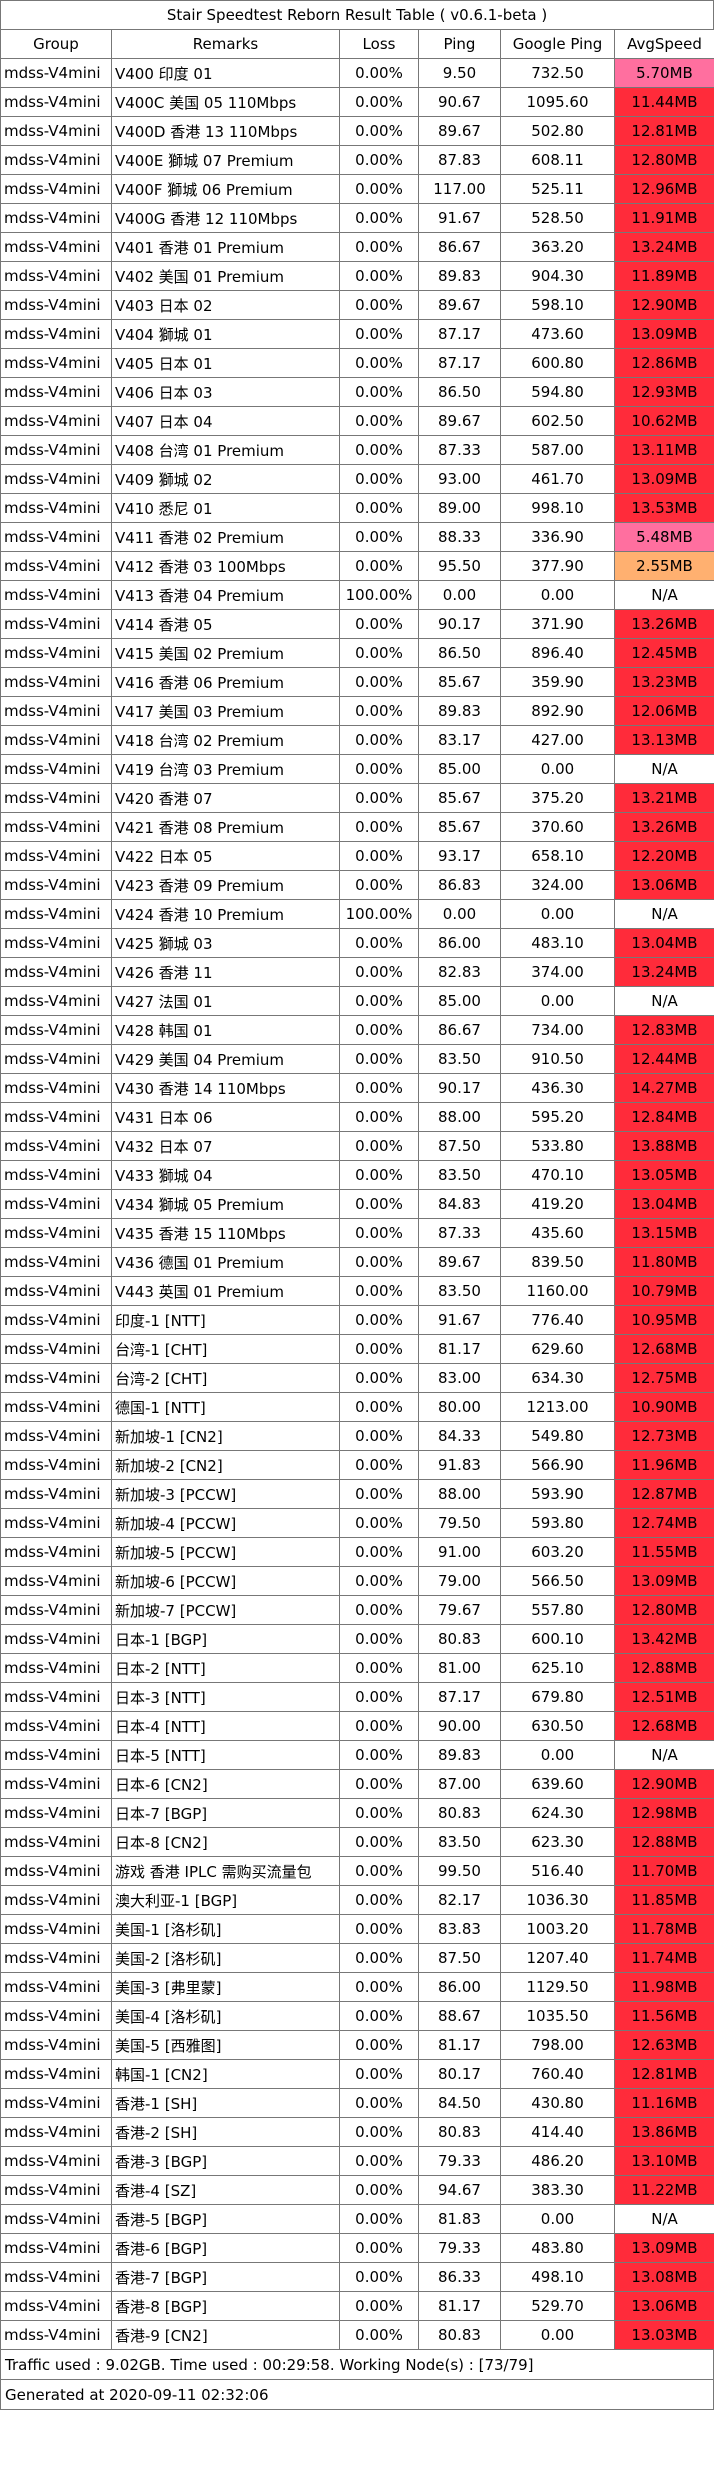  I want to click on google-ping-cell: 602.50, so click(557, 421).